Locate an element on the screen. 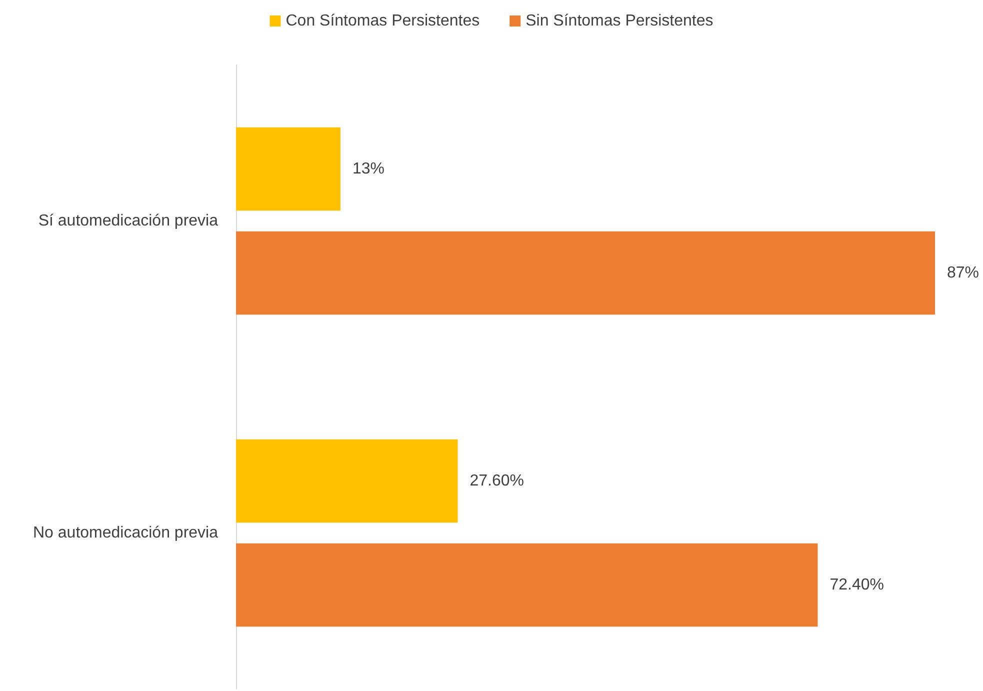  data-label: 87% is located at coordinates (963, 273).